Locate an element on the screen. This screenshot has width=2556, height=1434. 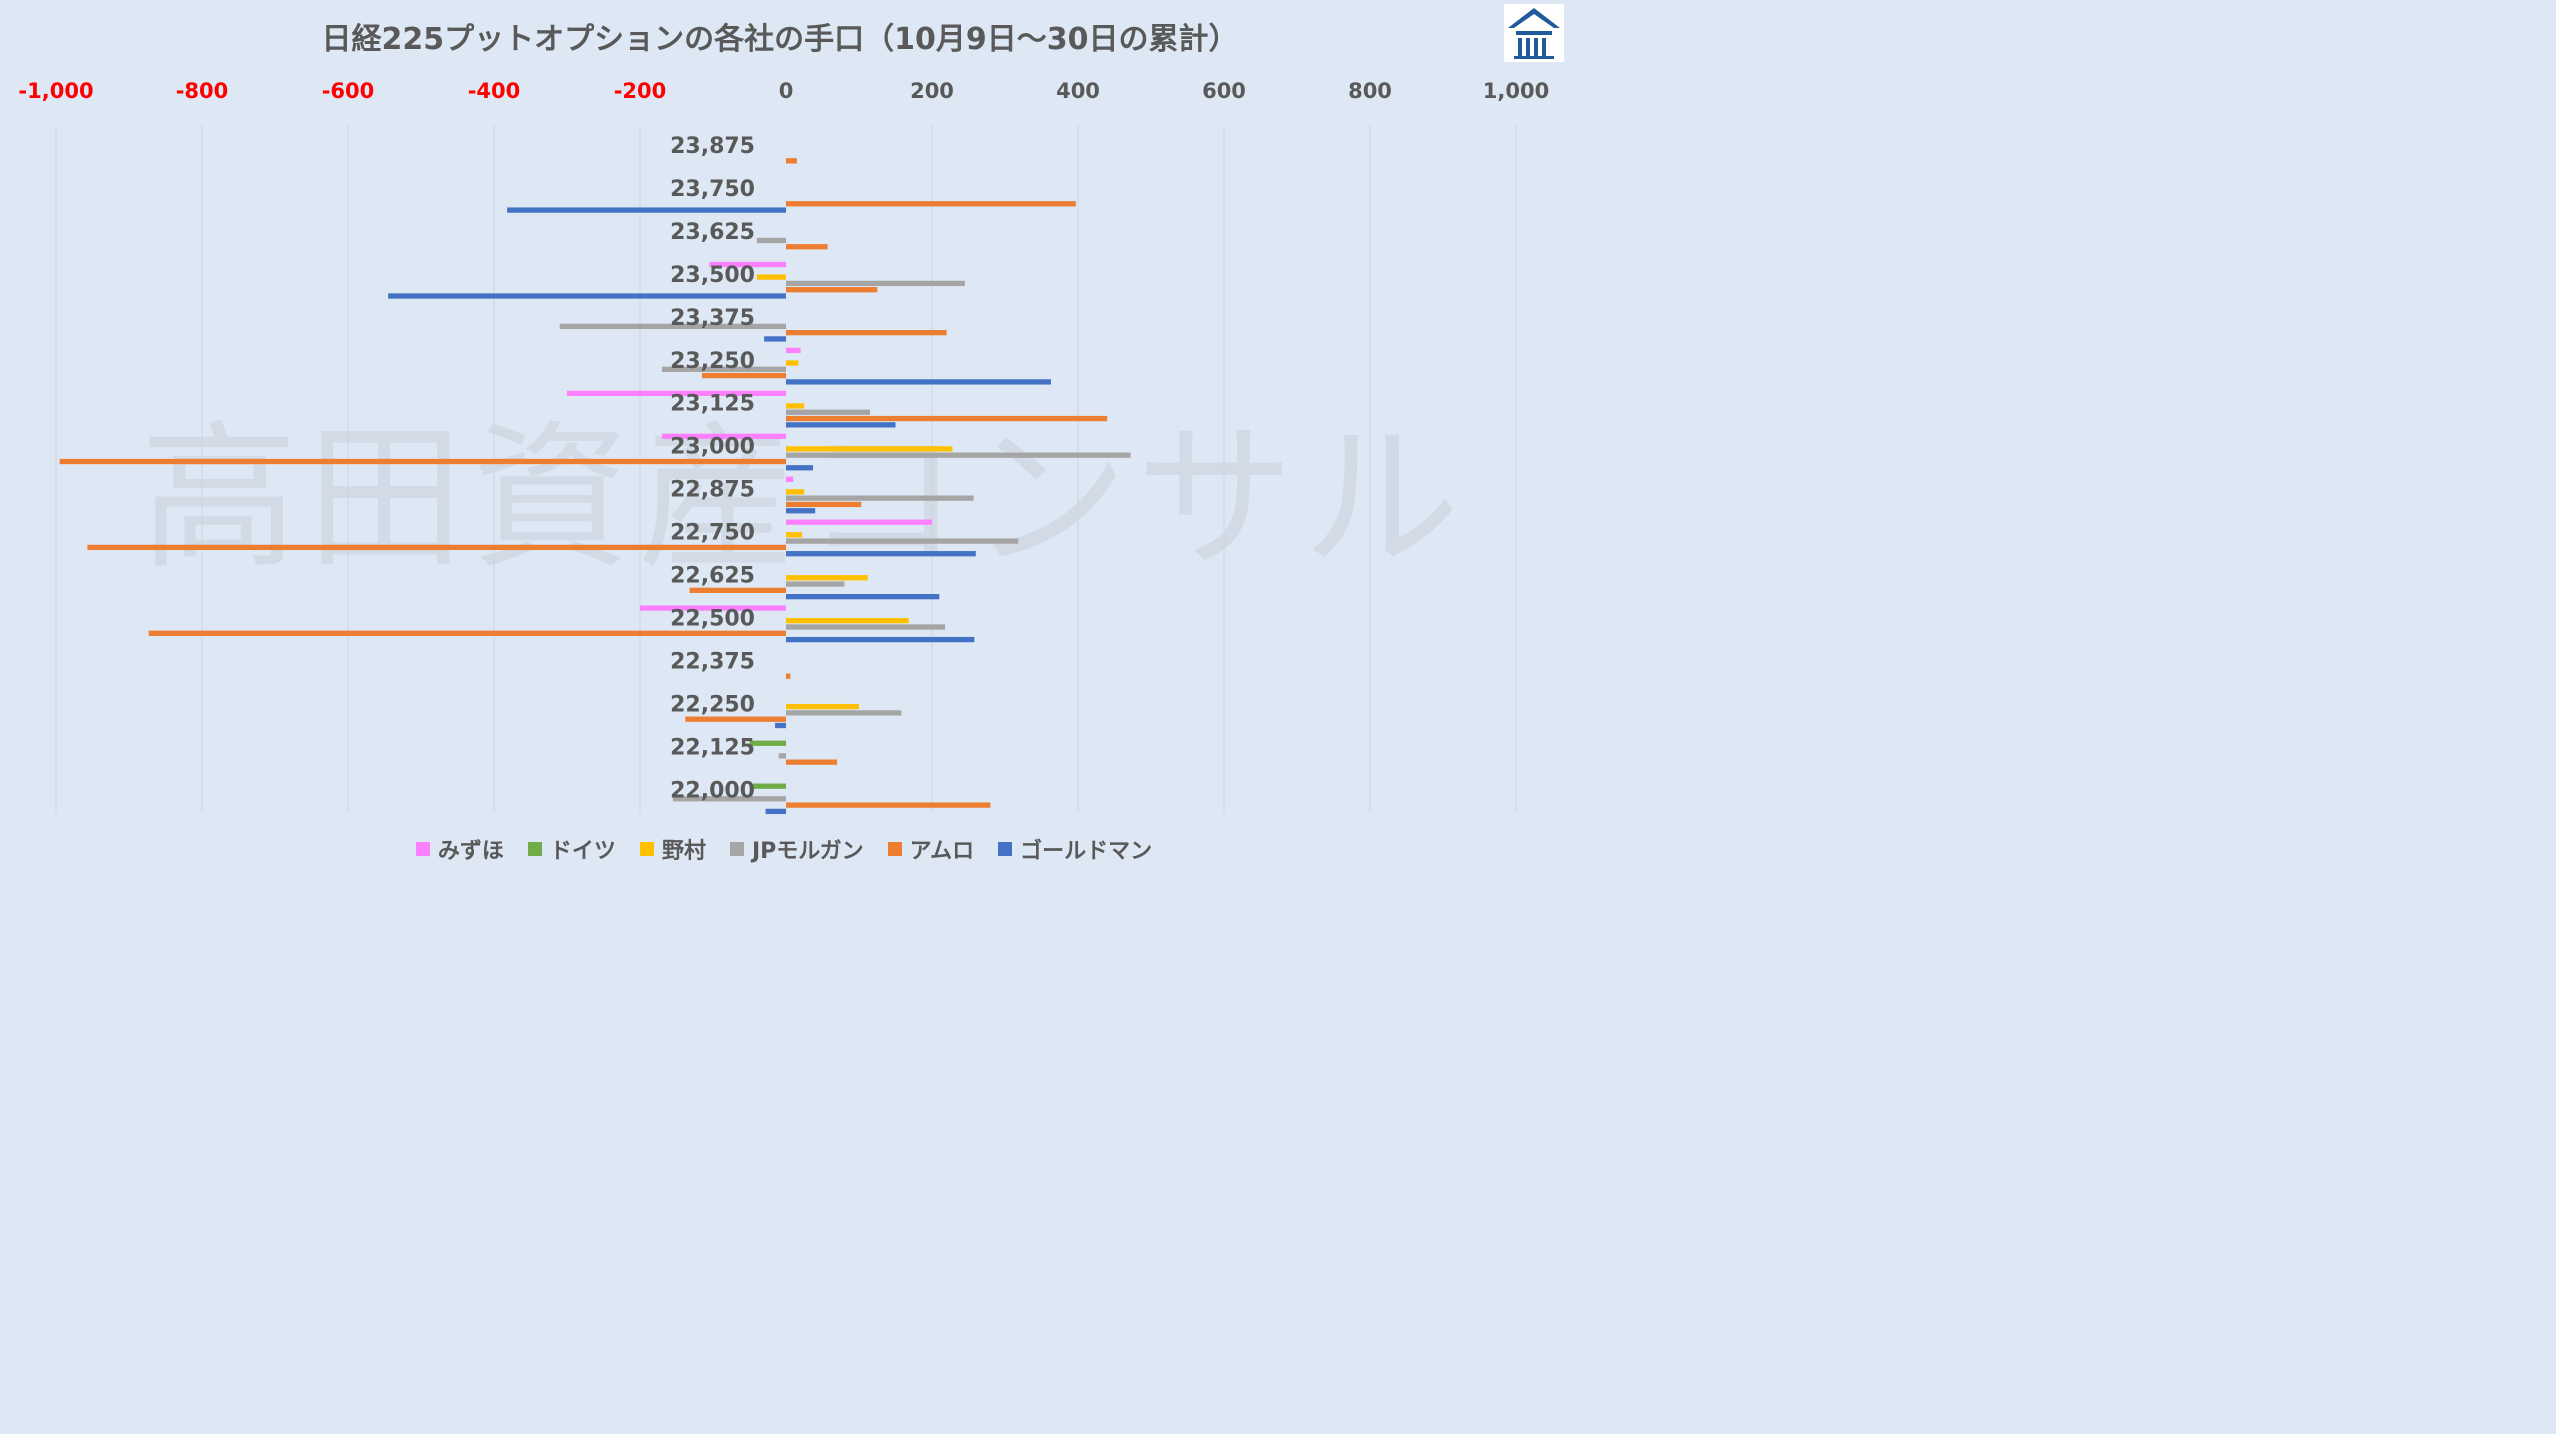
x-tick-label: 200 is located at coordinates (932, 91).